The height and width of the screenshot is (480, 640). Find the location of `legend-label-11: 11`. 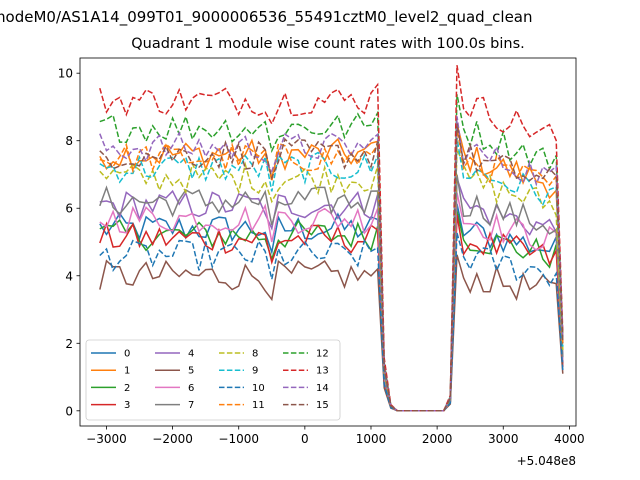

legend-label-11: 11 is located at coordinates (258, 405).